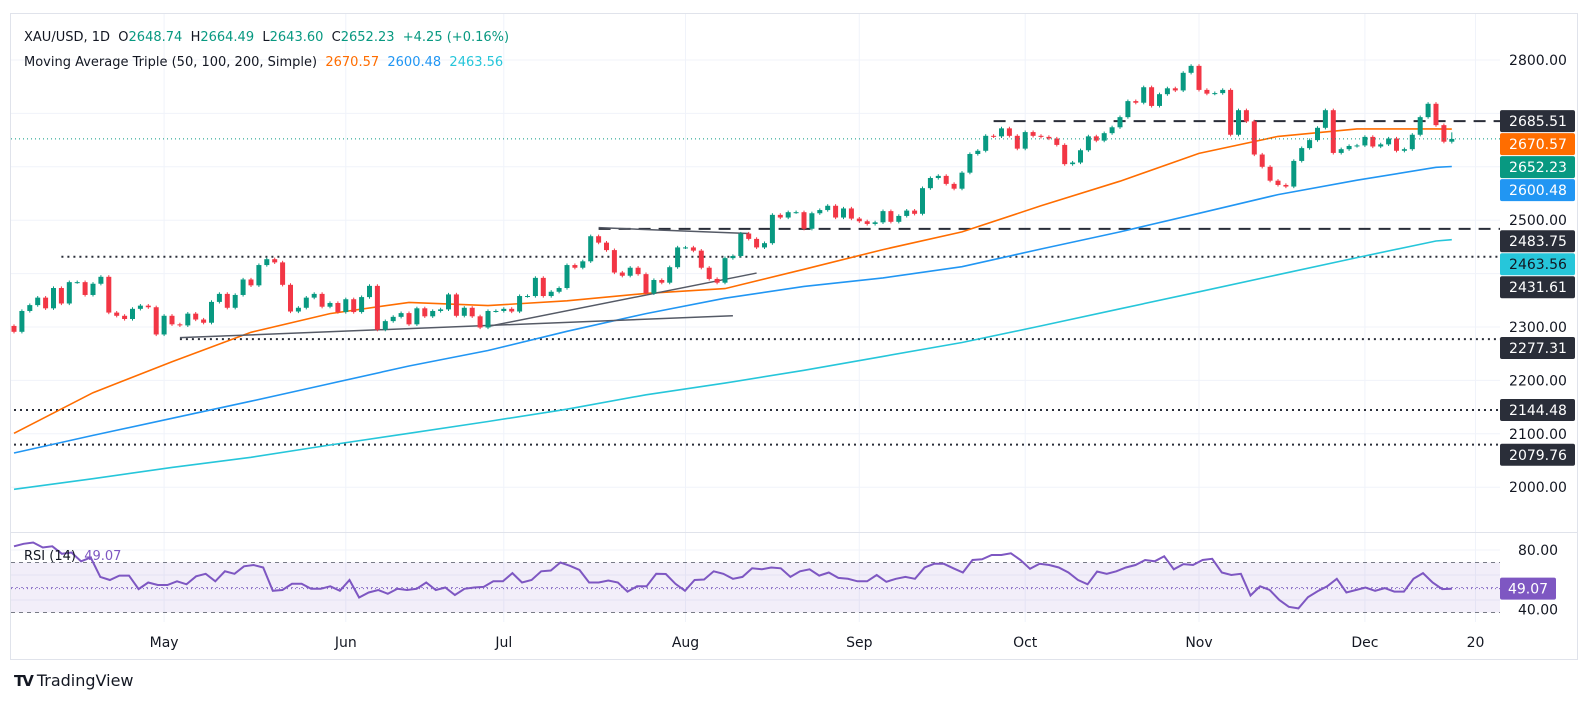  I want to click on trendline, so click(456, 327).